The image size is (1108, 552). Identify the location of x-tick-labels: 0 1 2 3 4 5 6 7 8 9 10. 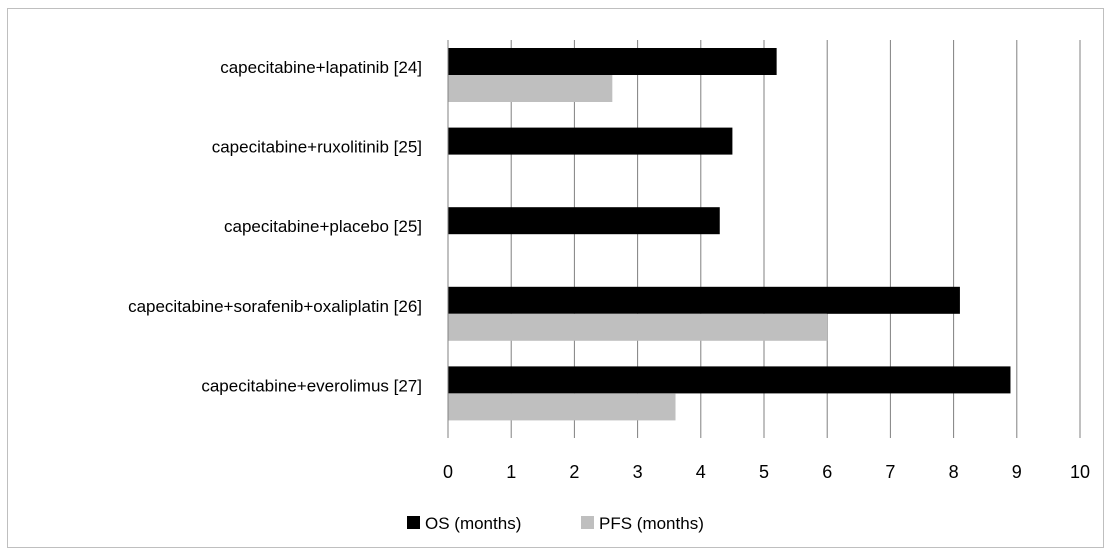
(766, 472).